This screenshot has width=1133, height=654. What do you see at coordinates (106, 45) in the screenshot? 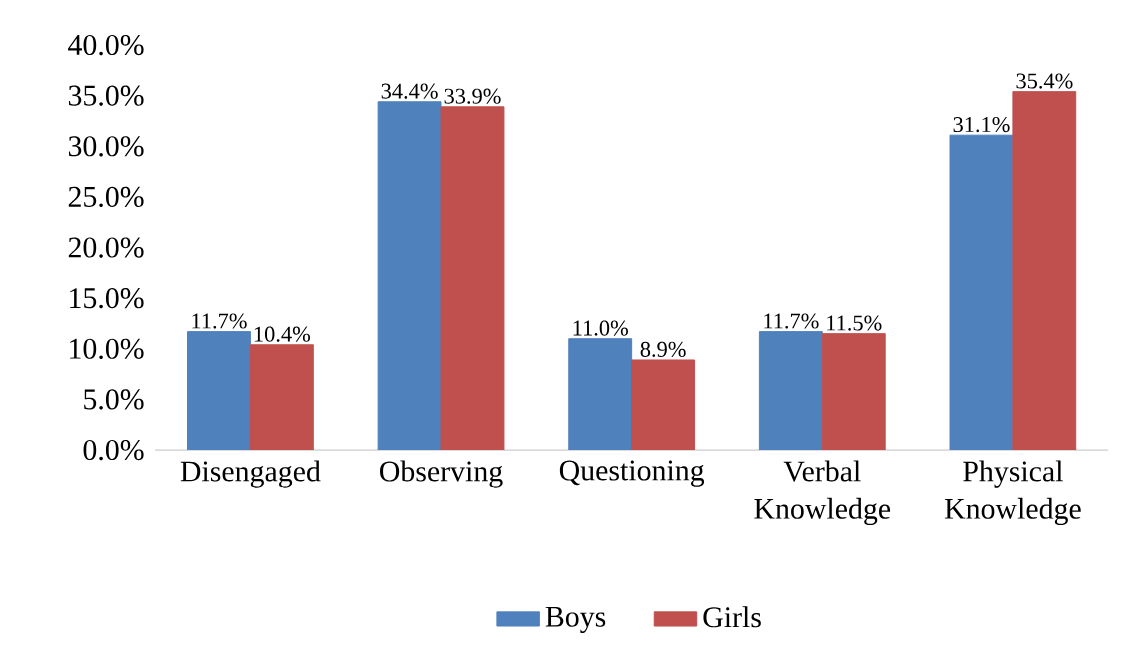
I see `y-tick-label: 40.0%` at bounding box center [106, 45].